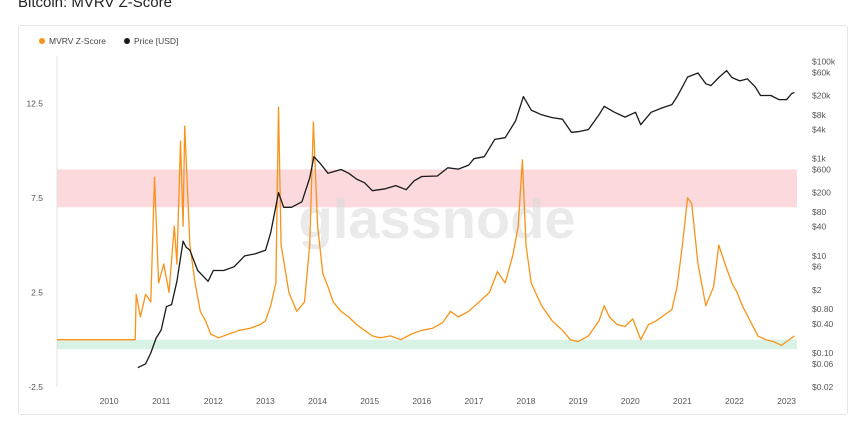 This screenshot has width=865, height=427. I want to click on x-tick-label: 2013, so click(265, 401).